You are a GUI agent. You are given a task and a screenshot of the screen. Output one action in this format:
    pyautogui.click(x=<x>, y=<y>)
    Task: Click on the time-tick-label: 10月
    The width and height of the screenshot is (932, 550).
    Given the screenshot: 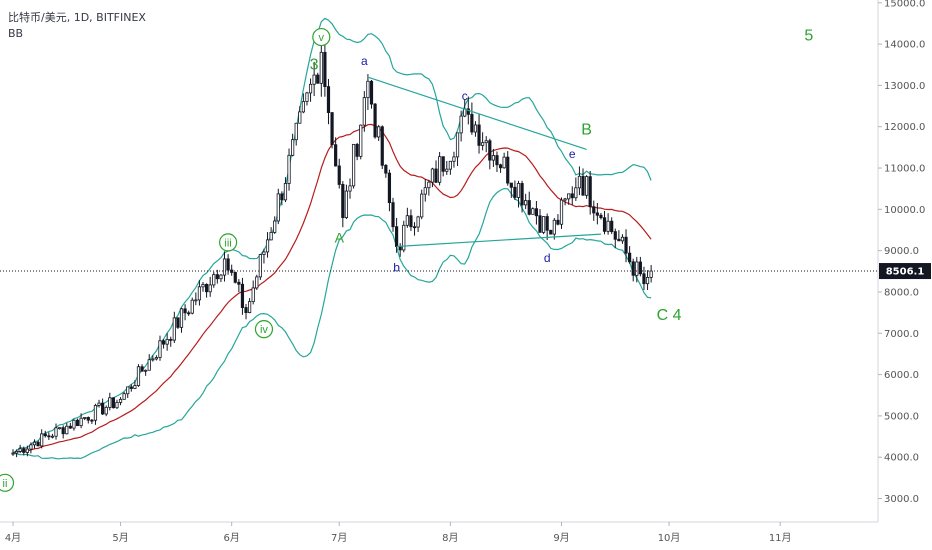 What is the action you would take?
    pyautogui.click(x=669, y=538)
    